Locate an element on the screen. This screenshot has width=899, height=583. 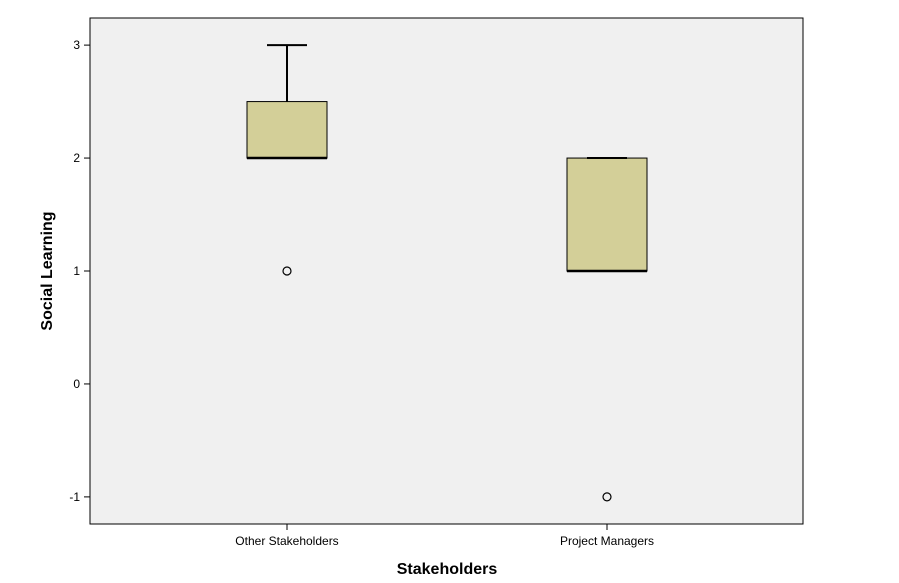
y-axis: 3 2 1 0 -1 is located at coordinates (79, 271).